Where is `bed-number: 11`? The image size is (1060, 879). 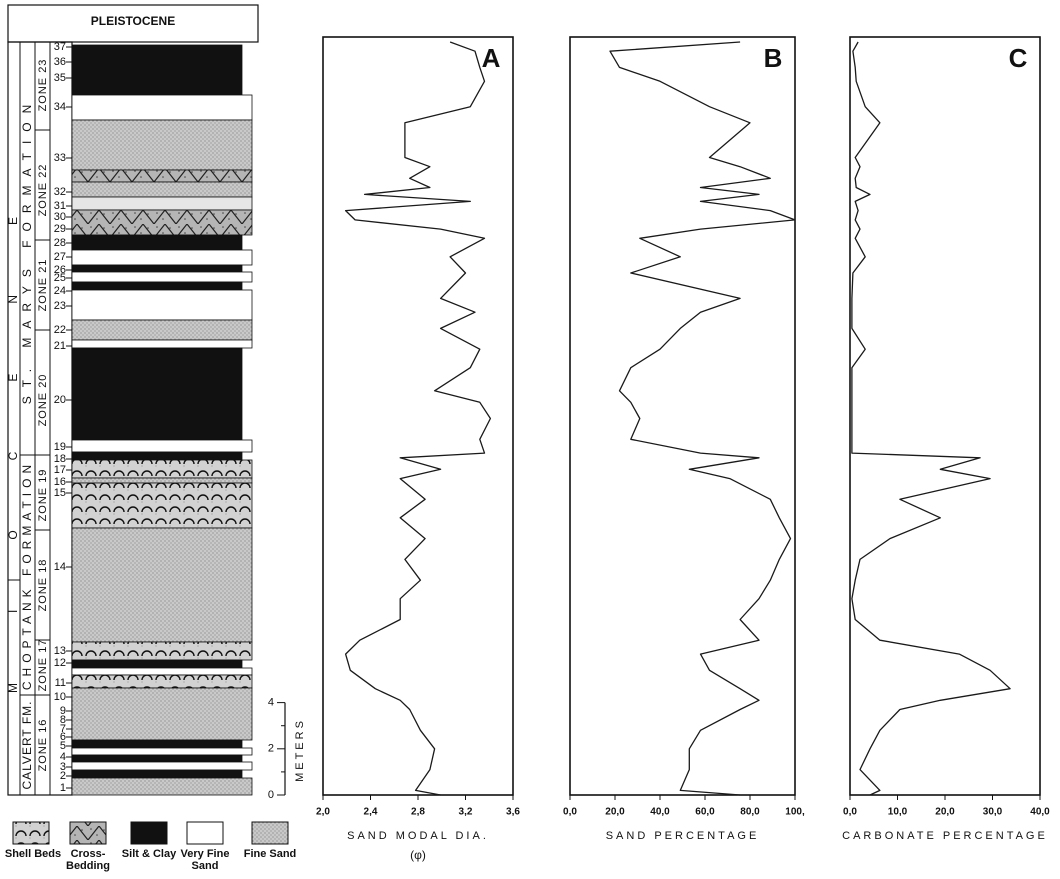 bed-number: 11 is located at coordinates (60, 683).